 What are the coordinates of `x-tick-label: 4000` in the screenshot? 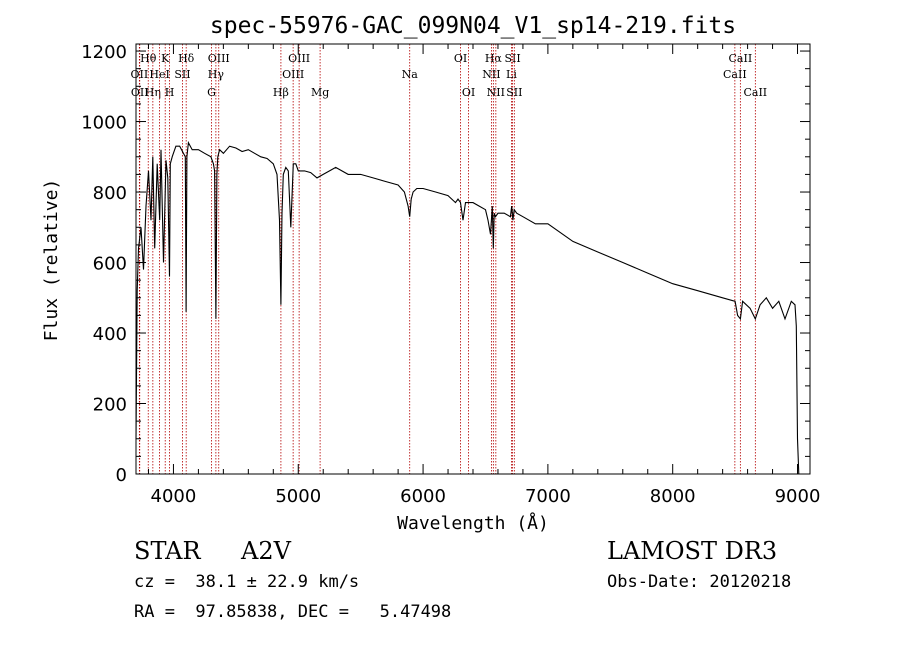 It's located at (174, 496).